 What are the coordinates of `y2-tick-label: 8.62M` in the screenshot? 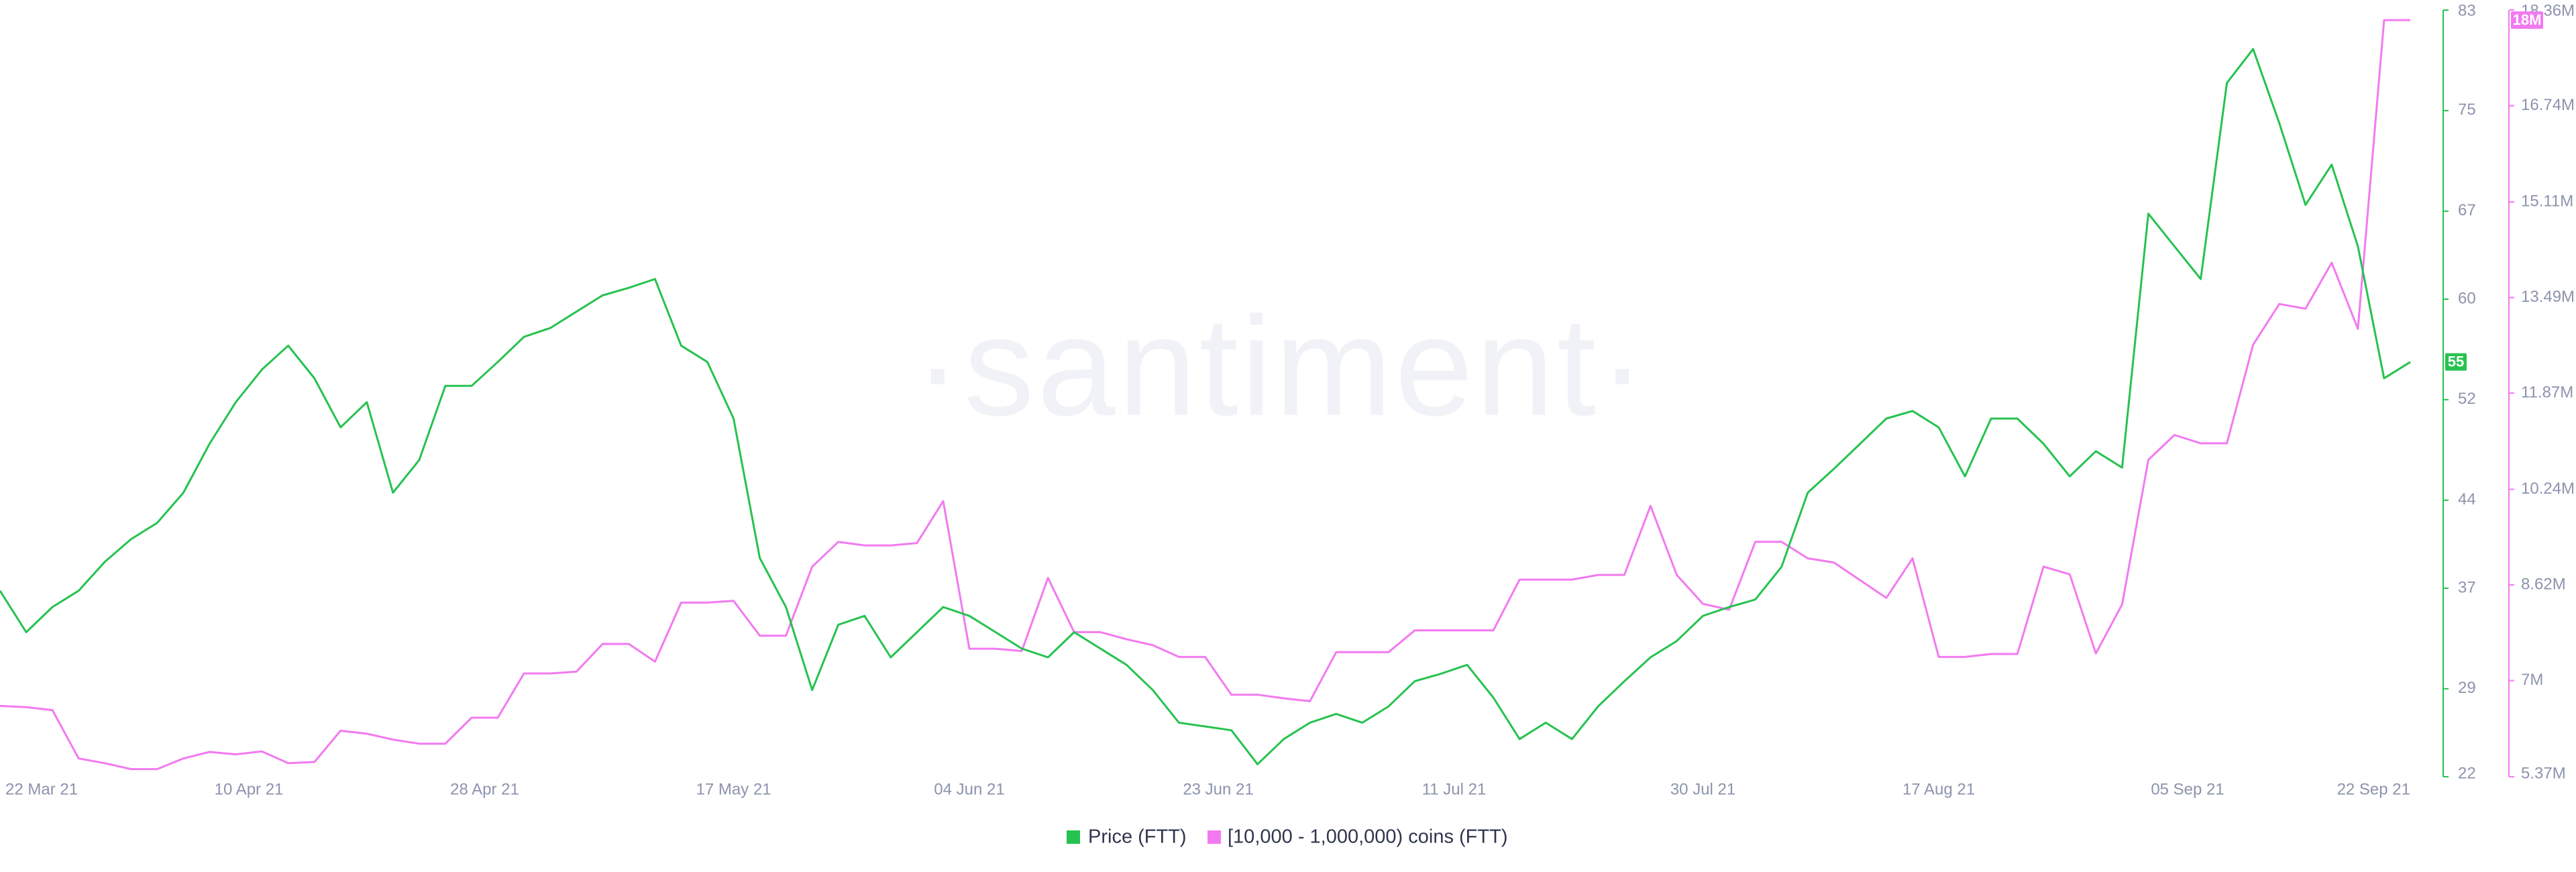 It's located at (2543, 584).